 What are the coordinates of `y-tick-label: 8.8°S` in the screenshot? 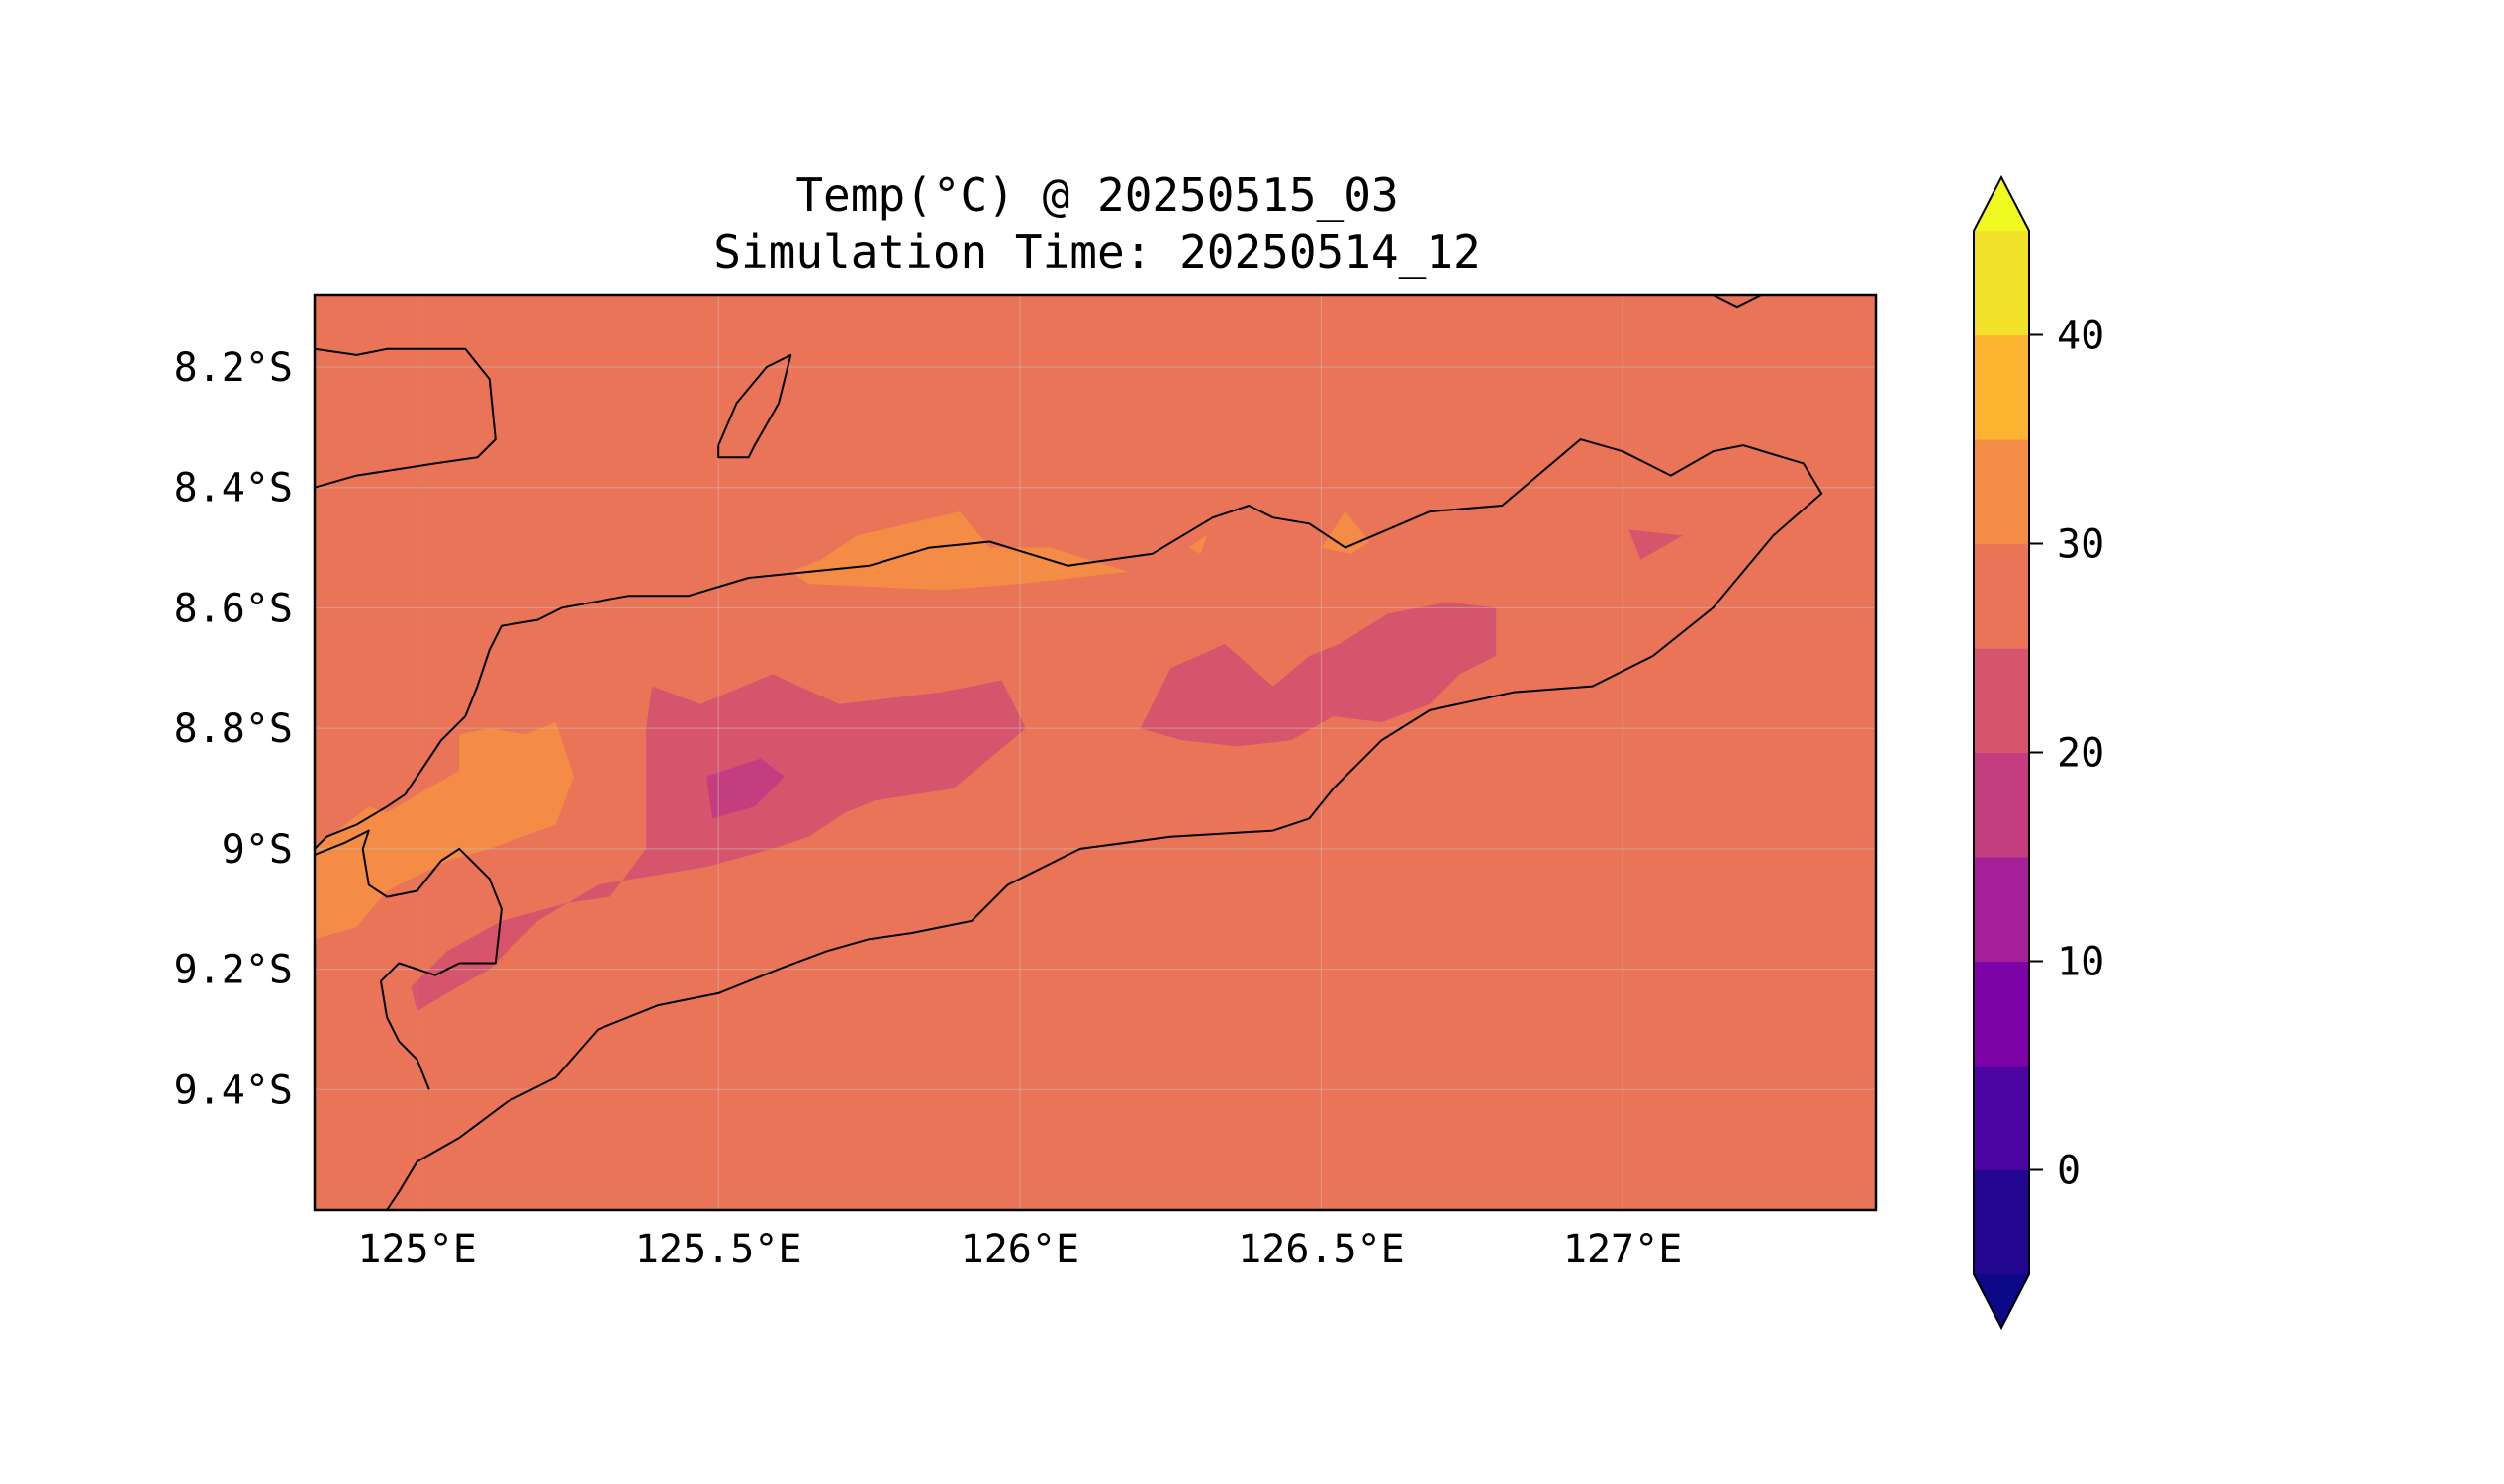 It's located at (233, 729).